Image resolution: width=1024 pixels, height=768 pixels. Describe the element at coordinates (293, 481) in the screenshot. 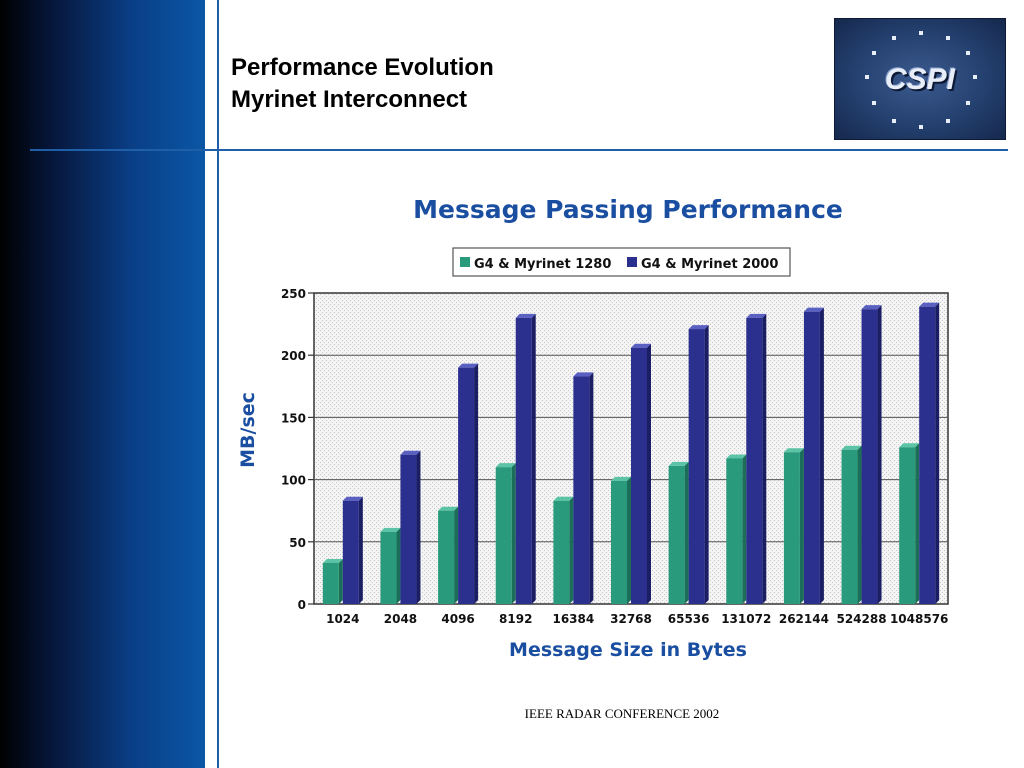

I see `y-tick-label: 100` at that location.